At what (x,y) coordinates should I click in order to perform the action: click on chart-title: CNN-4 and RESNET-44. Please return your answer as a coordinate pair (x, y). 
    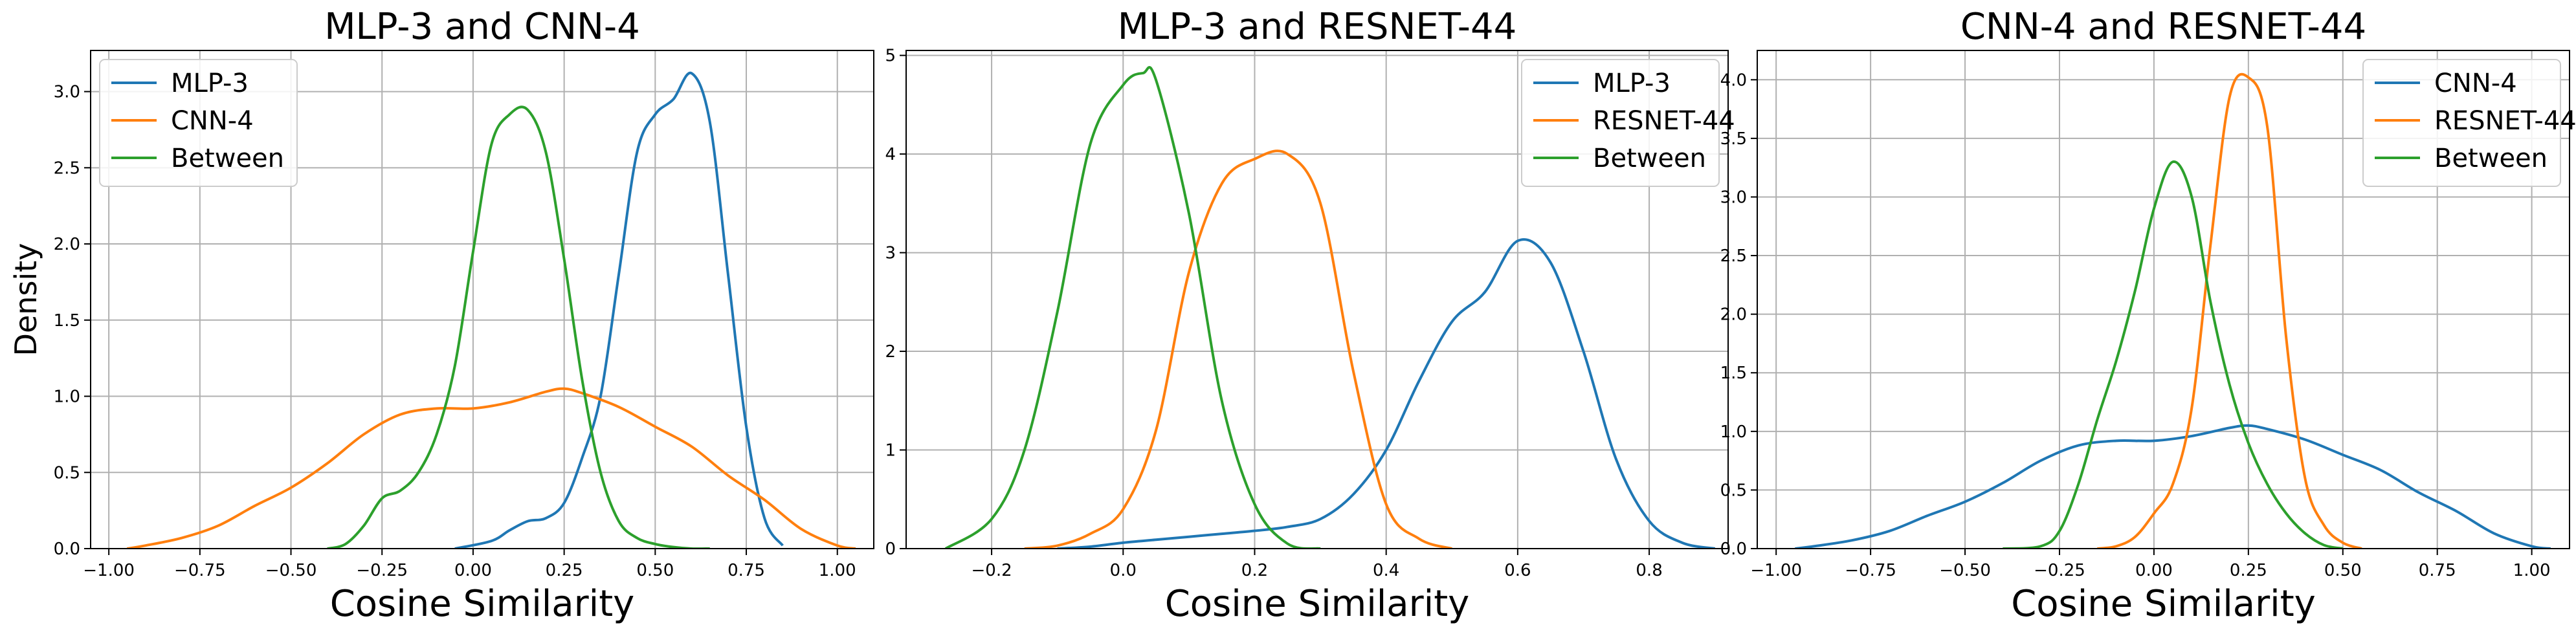
    Looking at the image, I should click on (2163, 27).